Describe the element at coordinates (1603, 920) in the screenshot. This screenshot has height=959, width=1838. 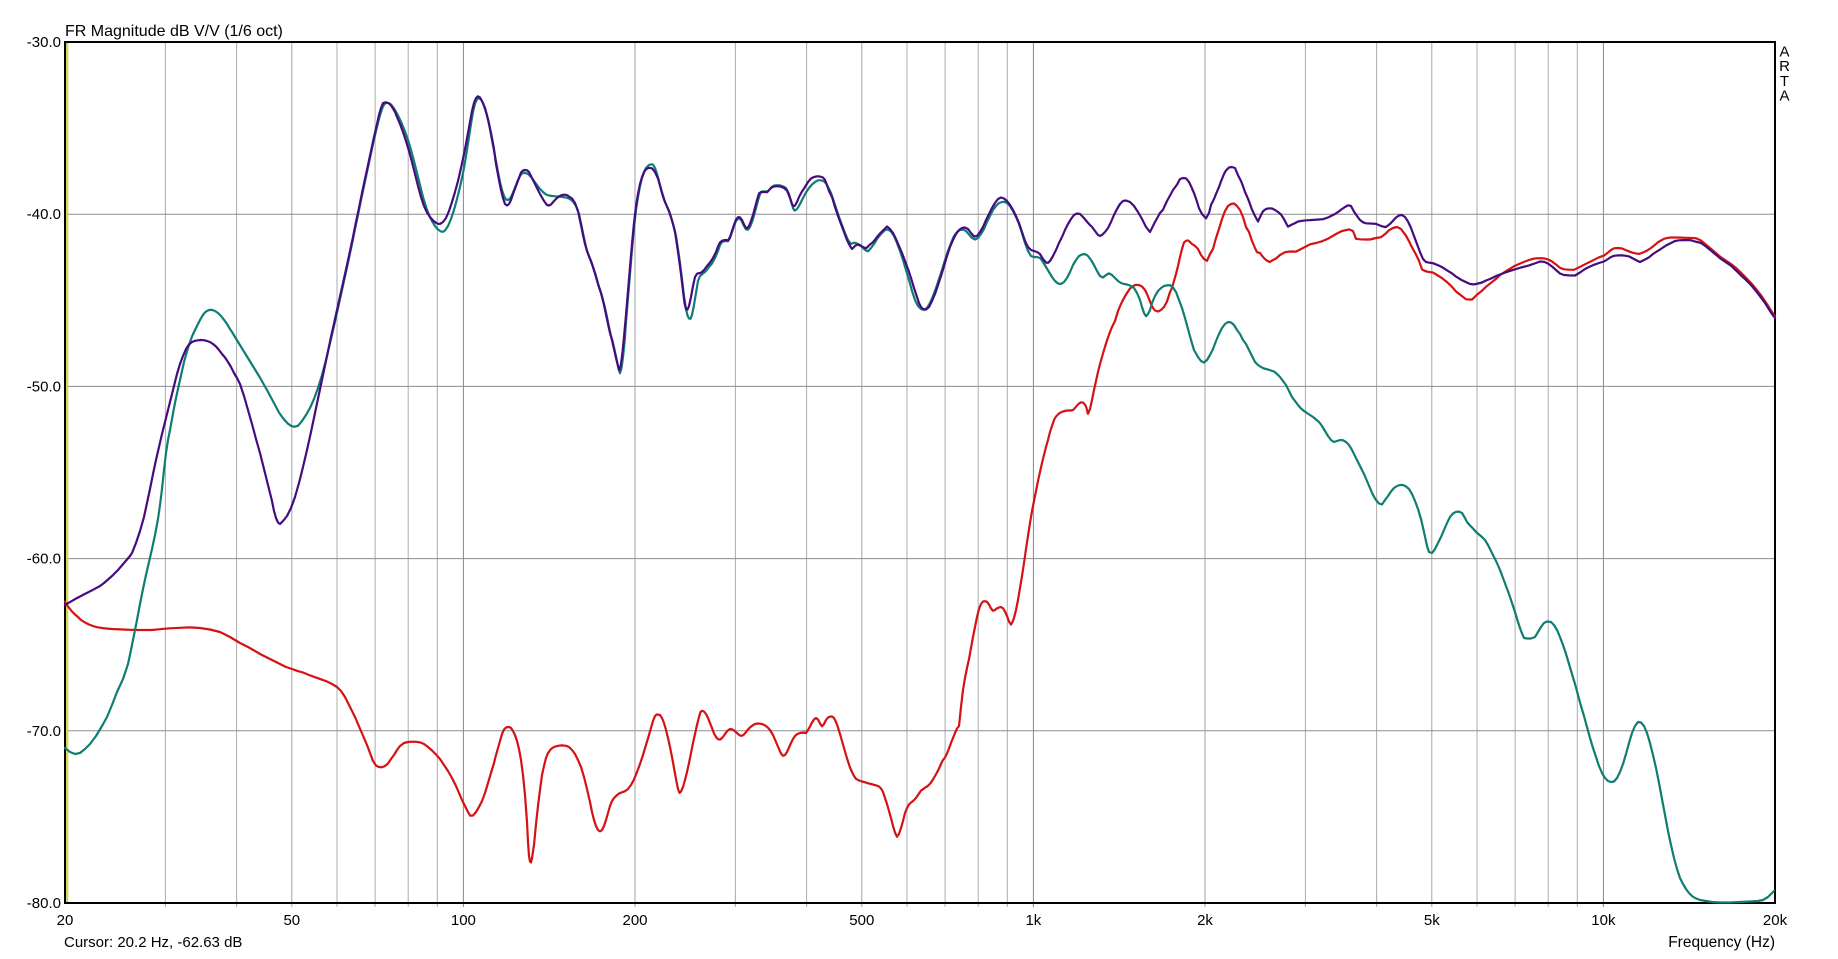
I see `svg-text: 10k` at that location.